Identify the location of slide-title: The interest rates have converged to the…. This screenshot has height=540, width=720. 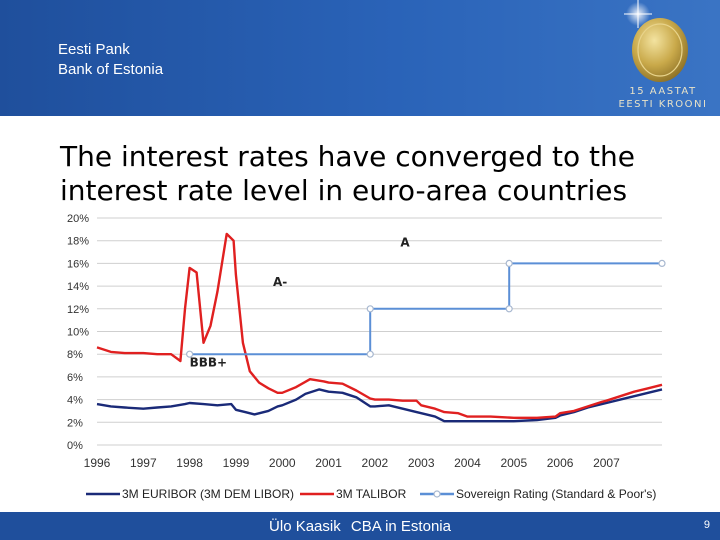
(347, 173).